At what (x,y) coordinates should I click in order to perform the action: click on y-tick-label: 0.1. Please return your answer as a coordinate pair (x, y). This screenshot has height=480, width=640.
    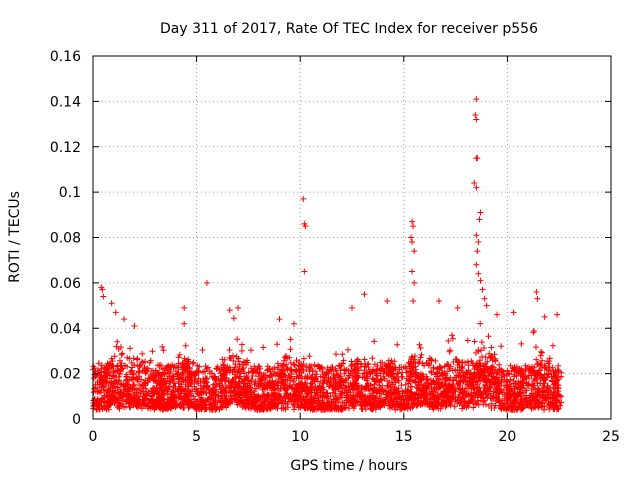
    Looking at the image, I should click on (70, 193).